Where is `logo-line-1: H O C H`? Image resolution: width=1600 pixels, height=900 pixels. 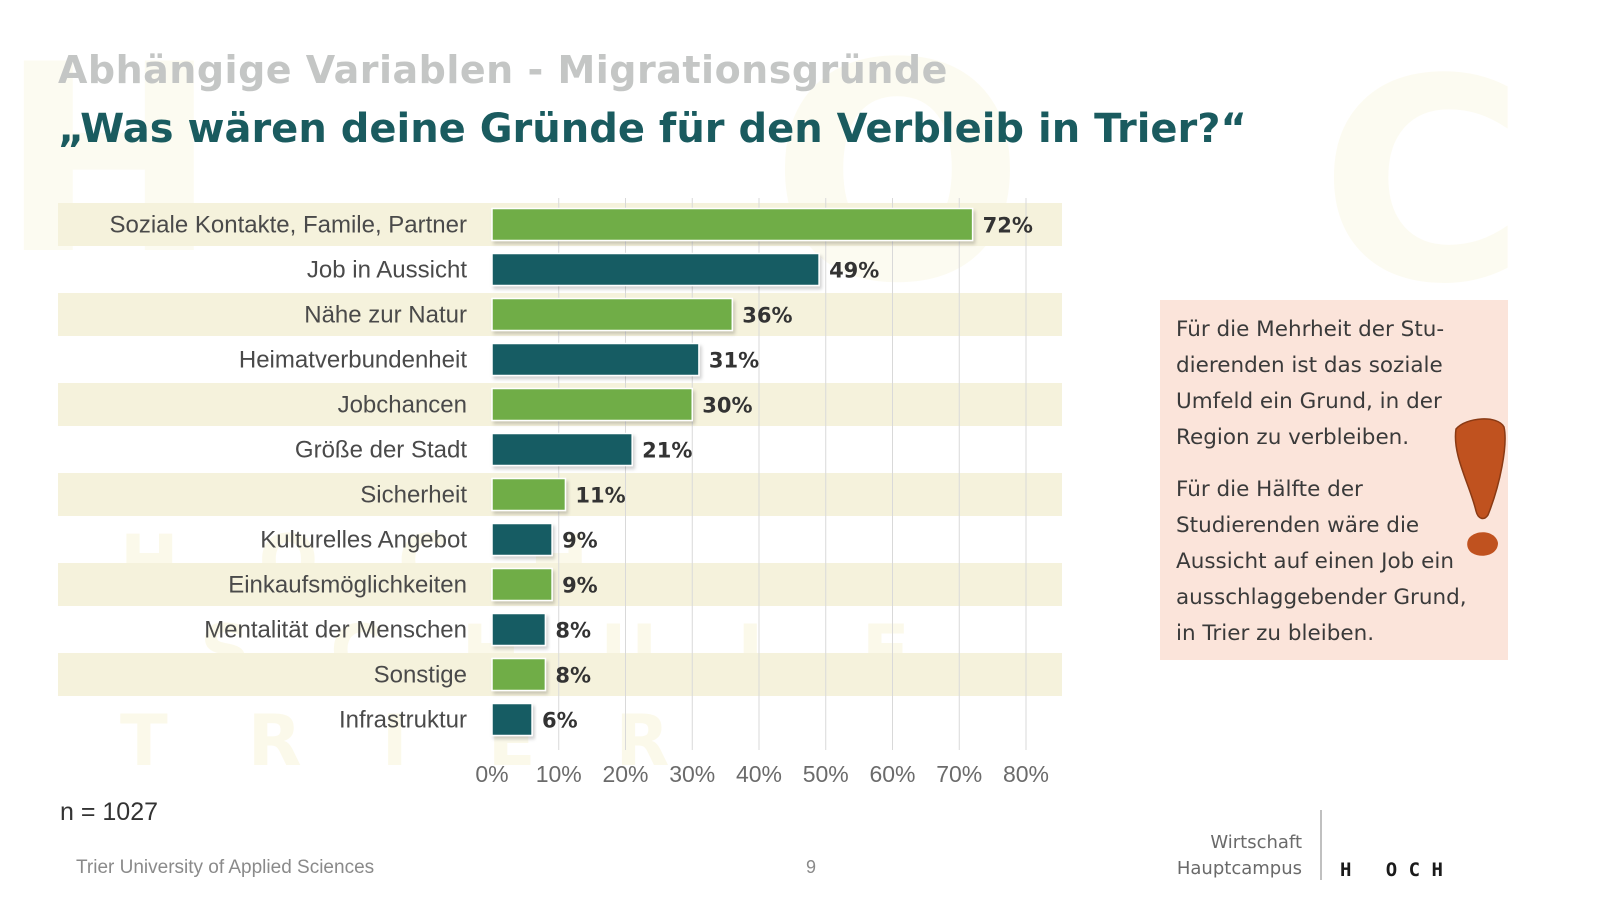 logo-line-1: H O C H is located at coordinates (1391, 870).